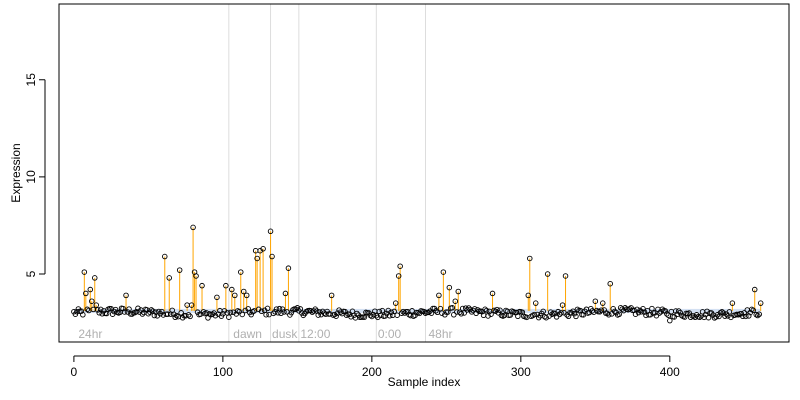 Image resolution: width=800 pixels, height=400 pixels. What do you see at coordinates (424, 382) in the screenshot?
I see `x-axis-title: Sample index` at bounding box center [424, 382].